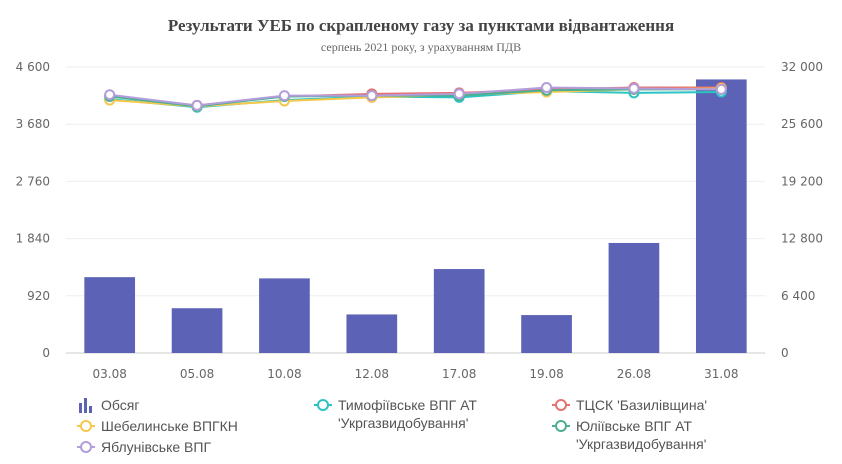 This screenshot has width=842, height=464. What do you see at coordinates (33, 124) in the screenshot?
I see `y-left-tick-label: 3 680` at bounding box center [33, 124].